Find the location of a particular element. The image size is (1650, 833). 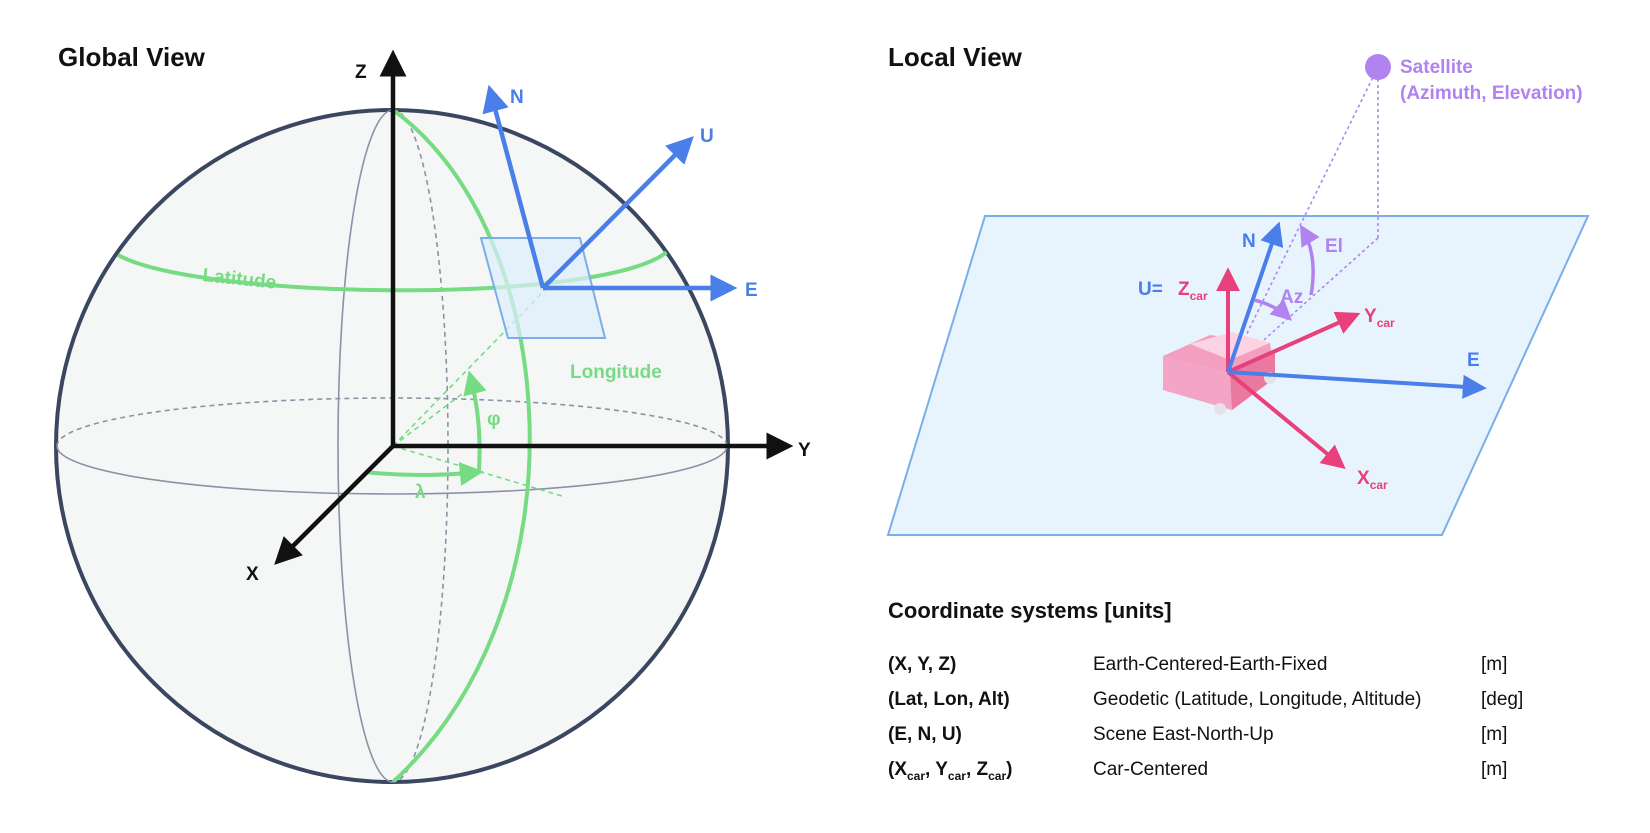

satellite-sublabel: (Azimuth, Elevation) is located at coordinates (1491, 93).